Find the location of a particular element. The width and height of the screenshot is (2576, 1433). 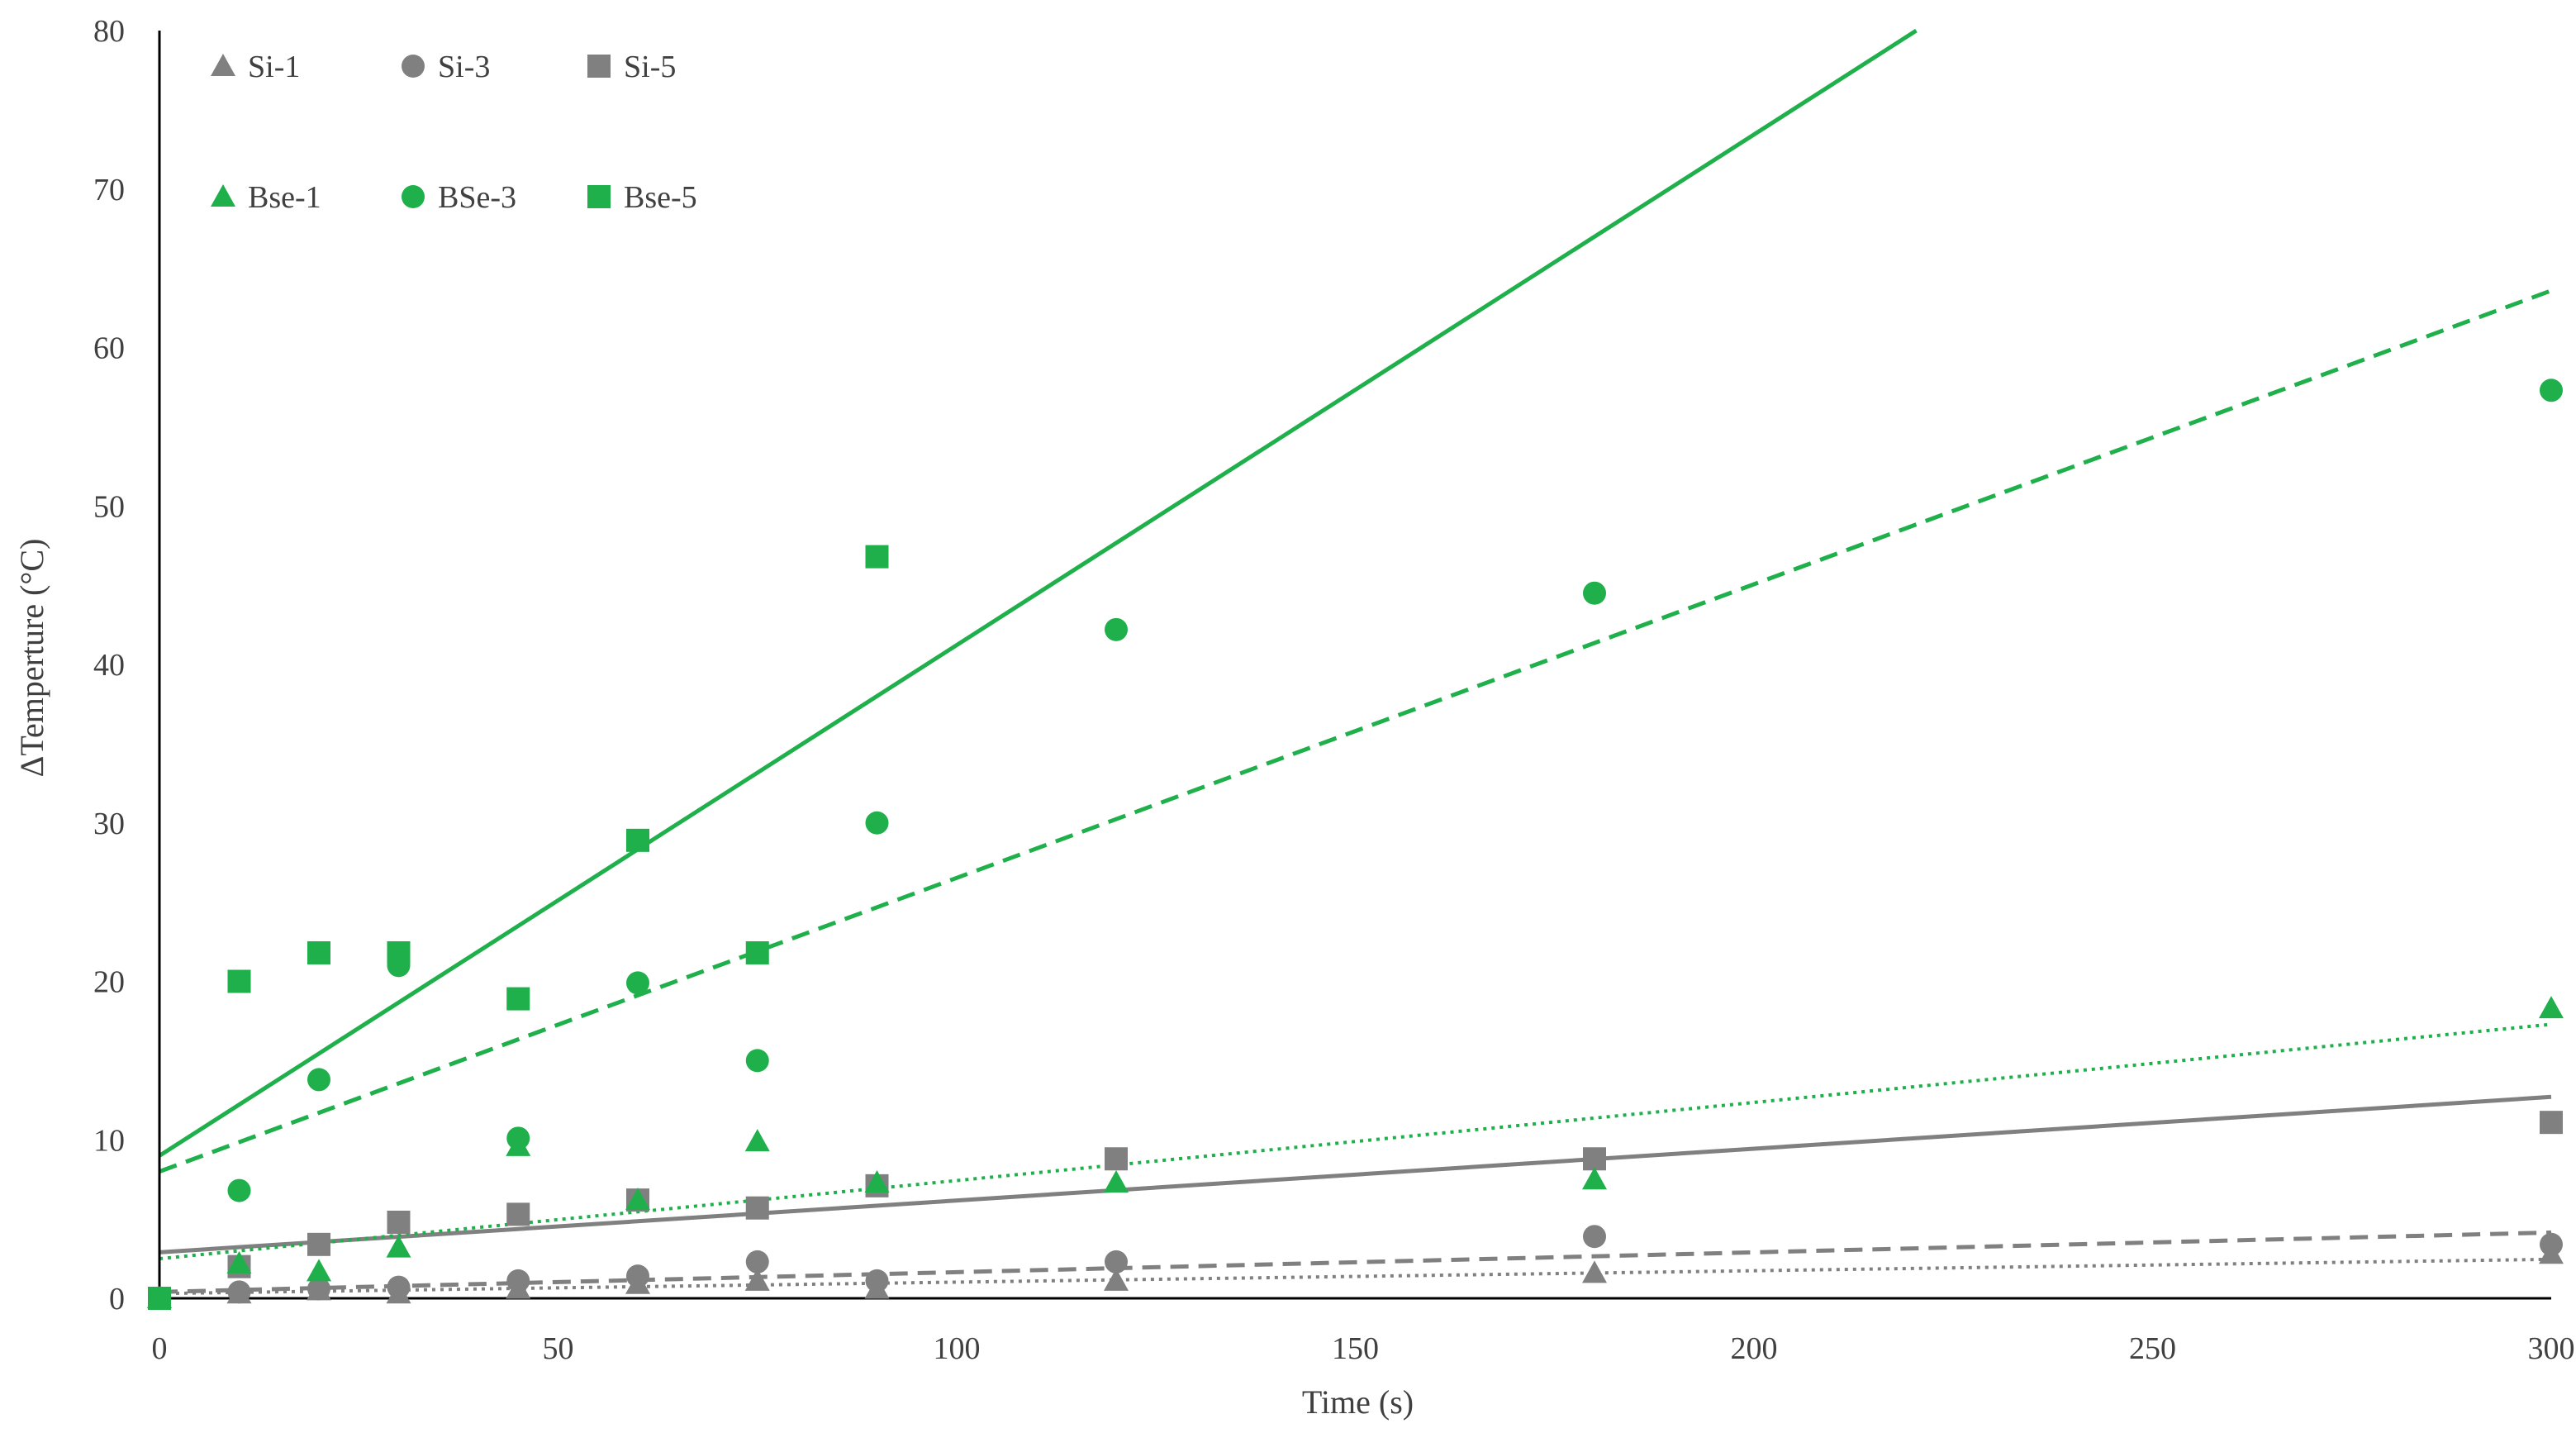

x-tick-label: 200 is located at coordinates (1754, 1348).